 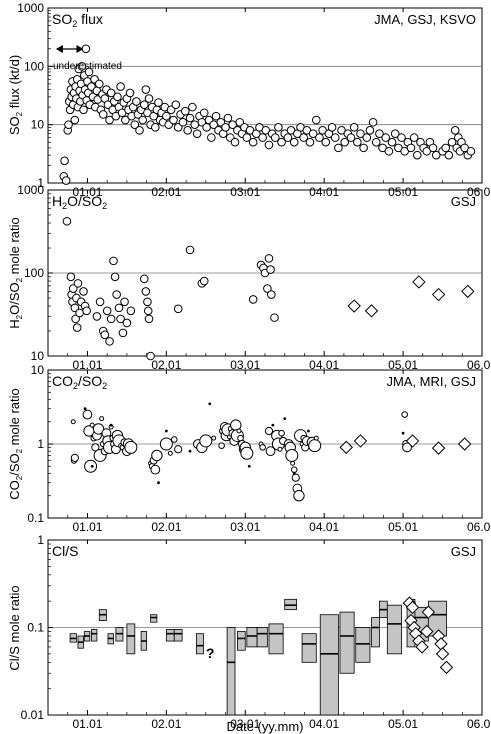 What do you see at coordinates (65, 551) in the screenshot?
I see `panel-inset-title: Cl/S` at bounding box center [65, 551].